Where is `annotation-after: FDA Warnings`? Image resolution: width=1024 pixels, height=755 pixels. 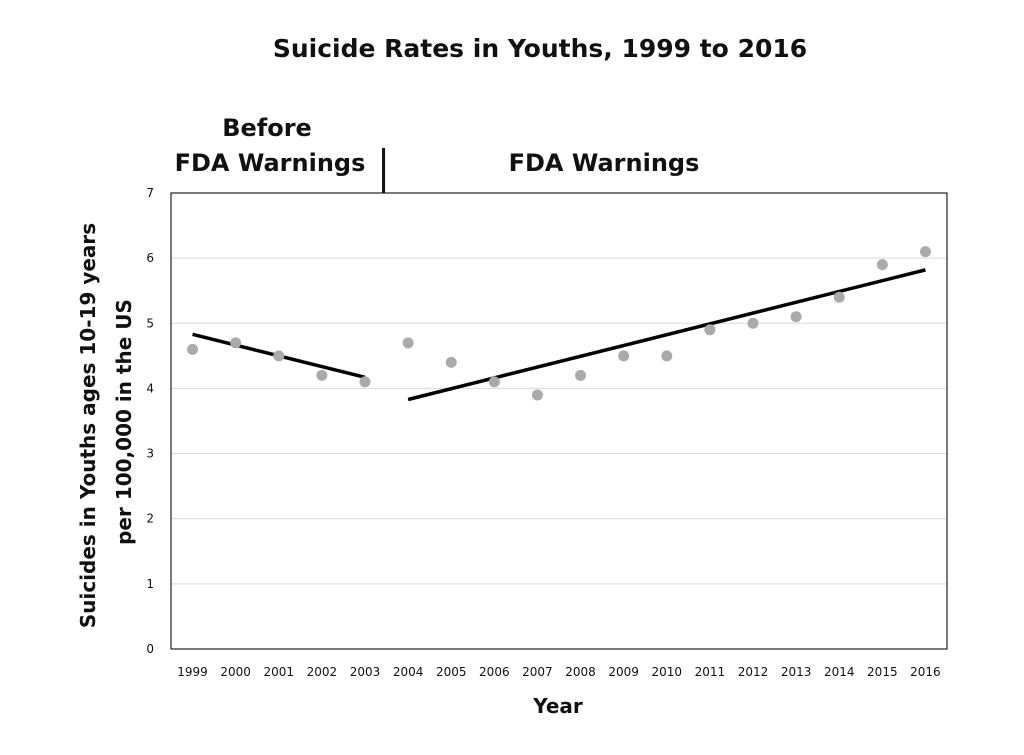 annotation-after: FDA Warnings is located at coordinates (604, 163).